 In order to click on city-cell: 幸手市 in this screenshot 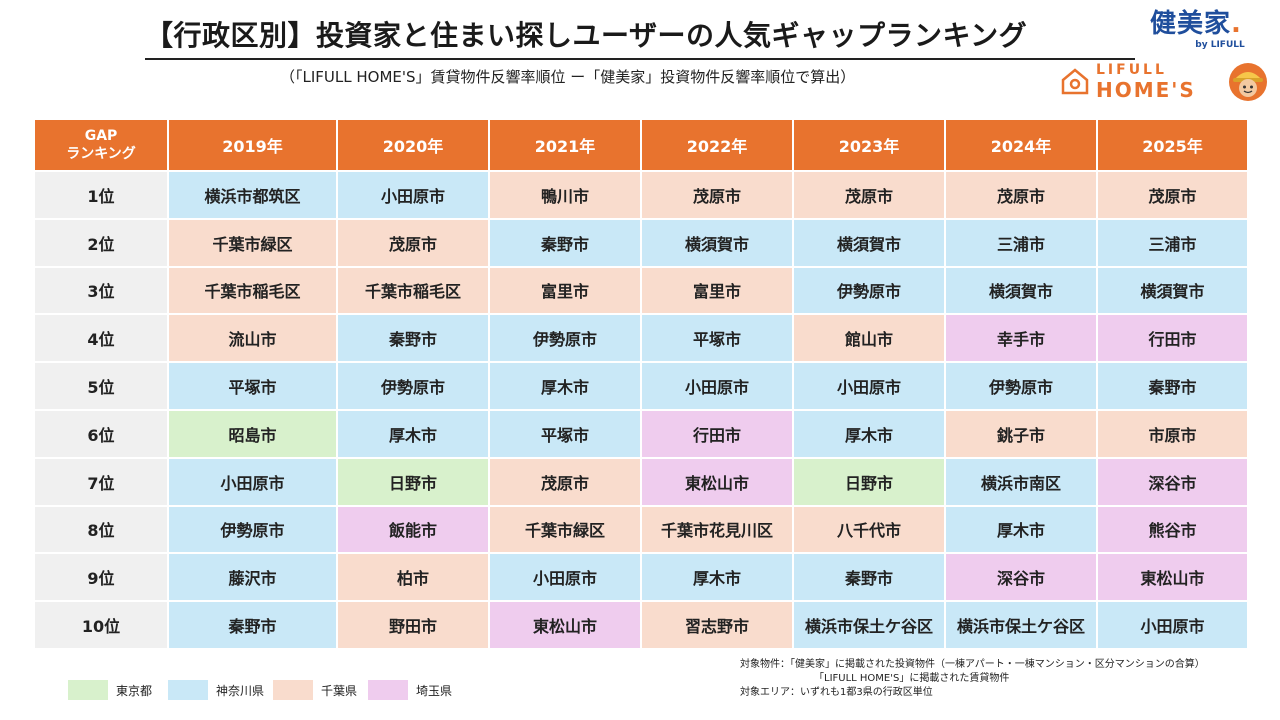, I will do `click(1021, 338)`.